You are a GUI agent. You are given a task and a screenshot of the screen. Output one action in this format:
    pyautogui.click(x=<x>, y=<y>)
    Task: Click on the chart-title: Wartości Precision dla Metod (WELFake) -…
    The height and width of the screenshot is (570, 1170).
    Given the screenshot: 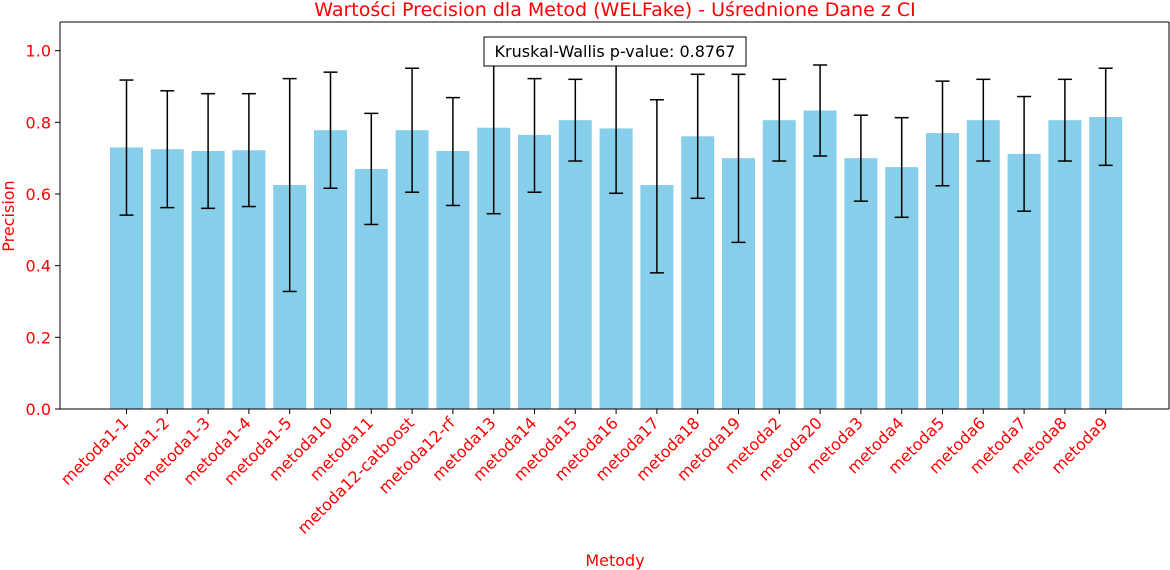 What is the action you would take?
    pyautogui.click(x=614, y=10)
    